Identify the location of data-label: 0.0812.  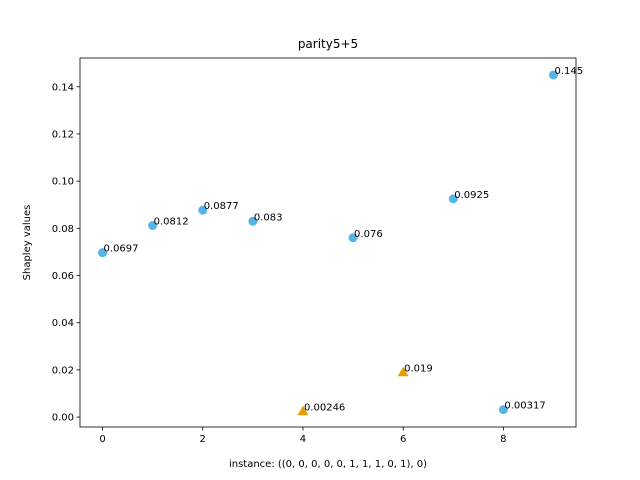
(171, 222).